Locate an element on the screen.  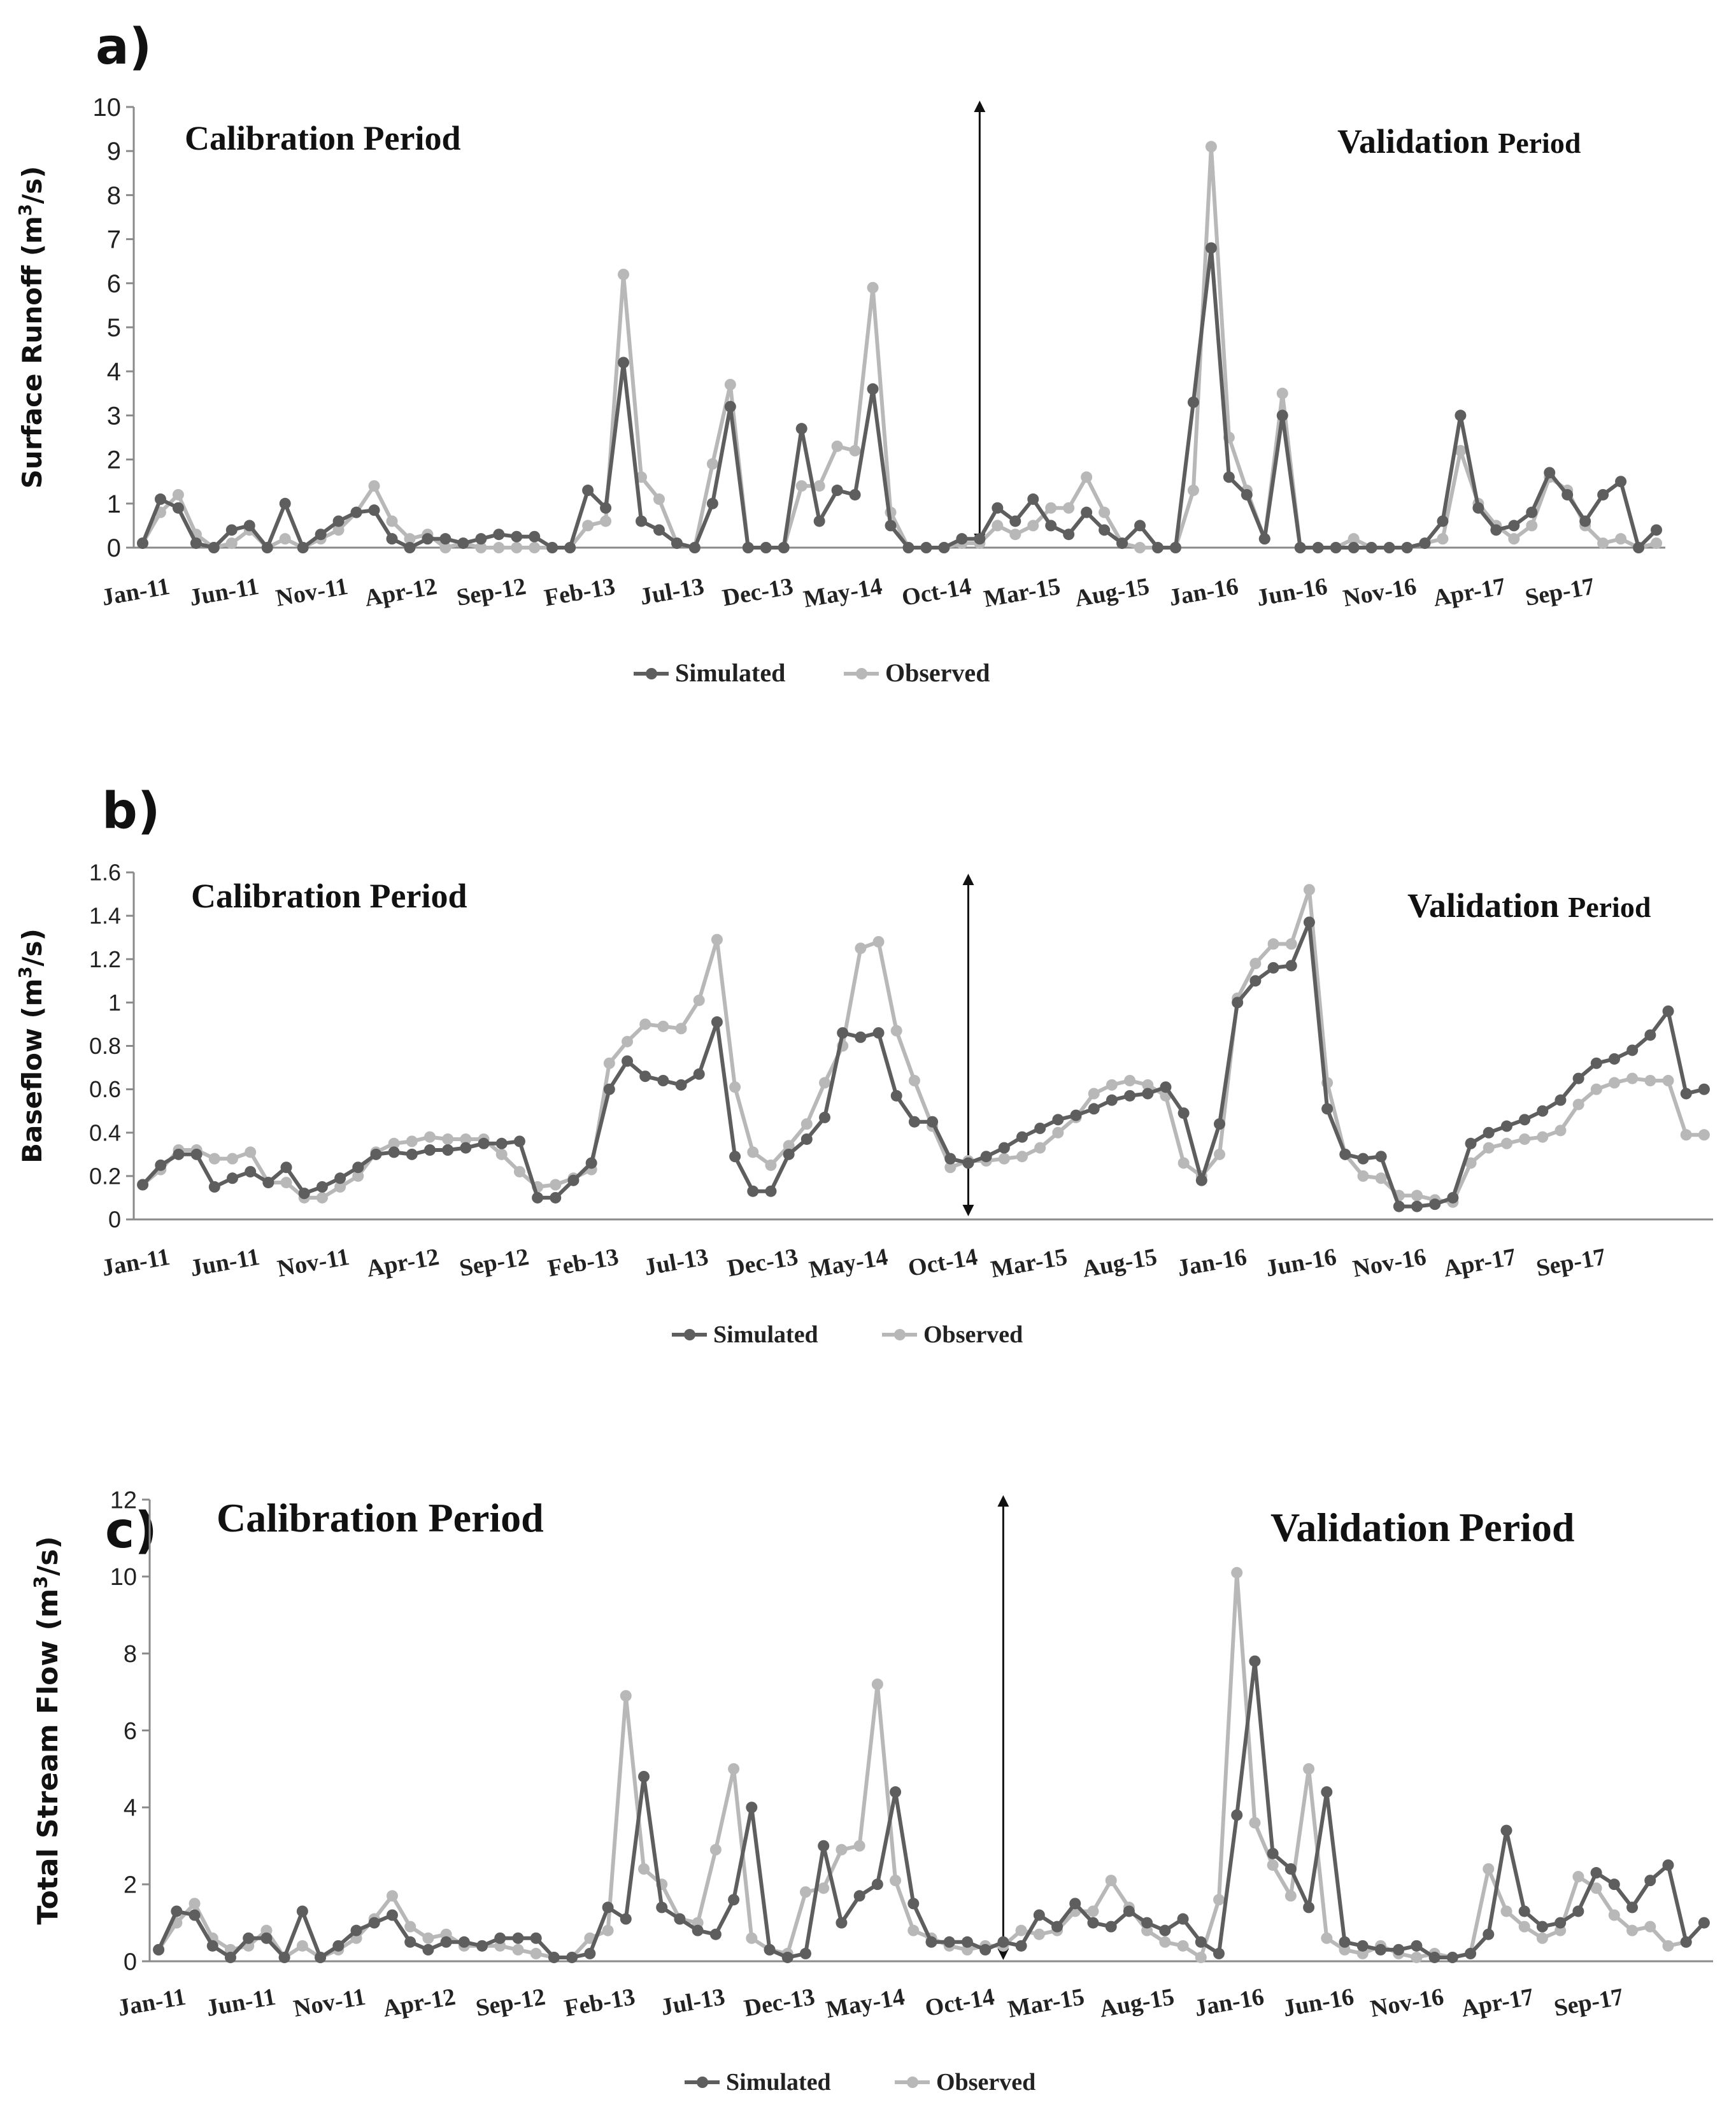
x-tick-label: Dec-13 is located at coordinates (779, 2003).